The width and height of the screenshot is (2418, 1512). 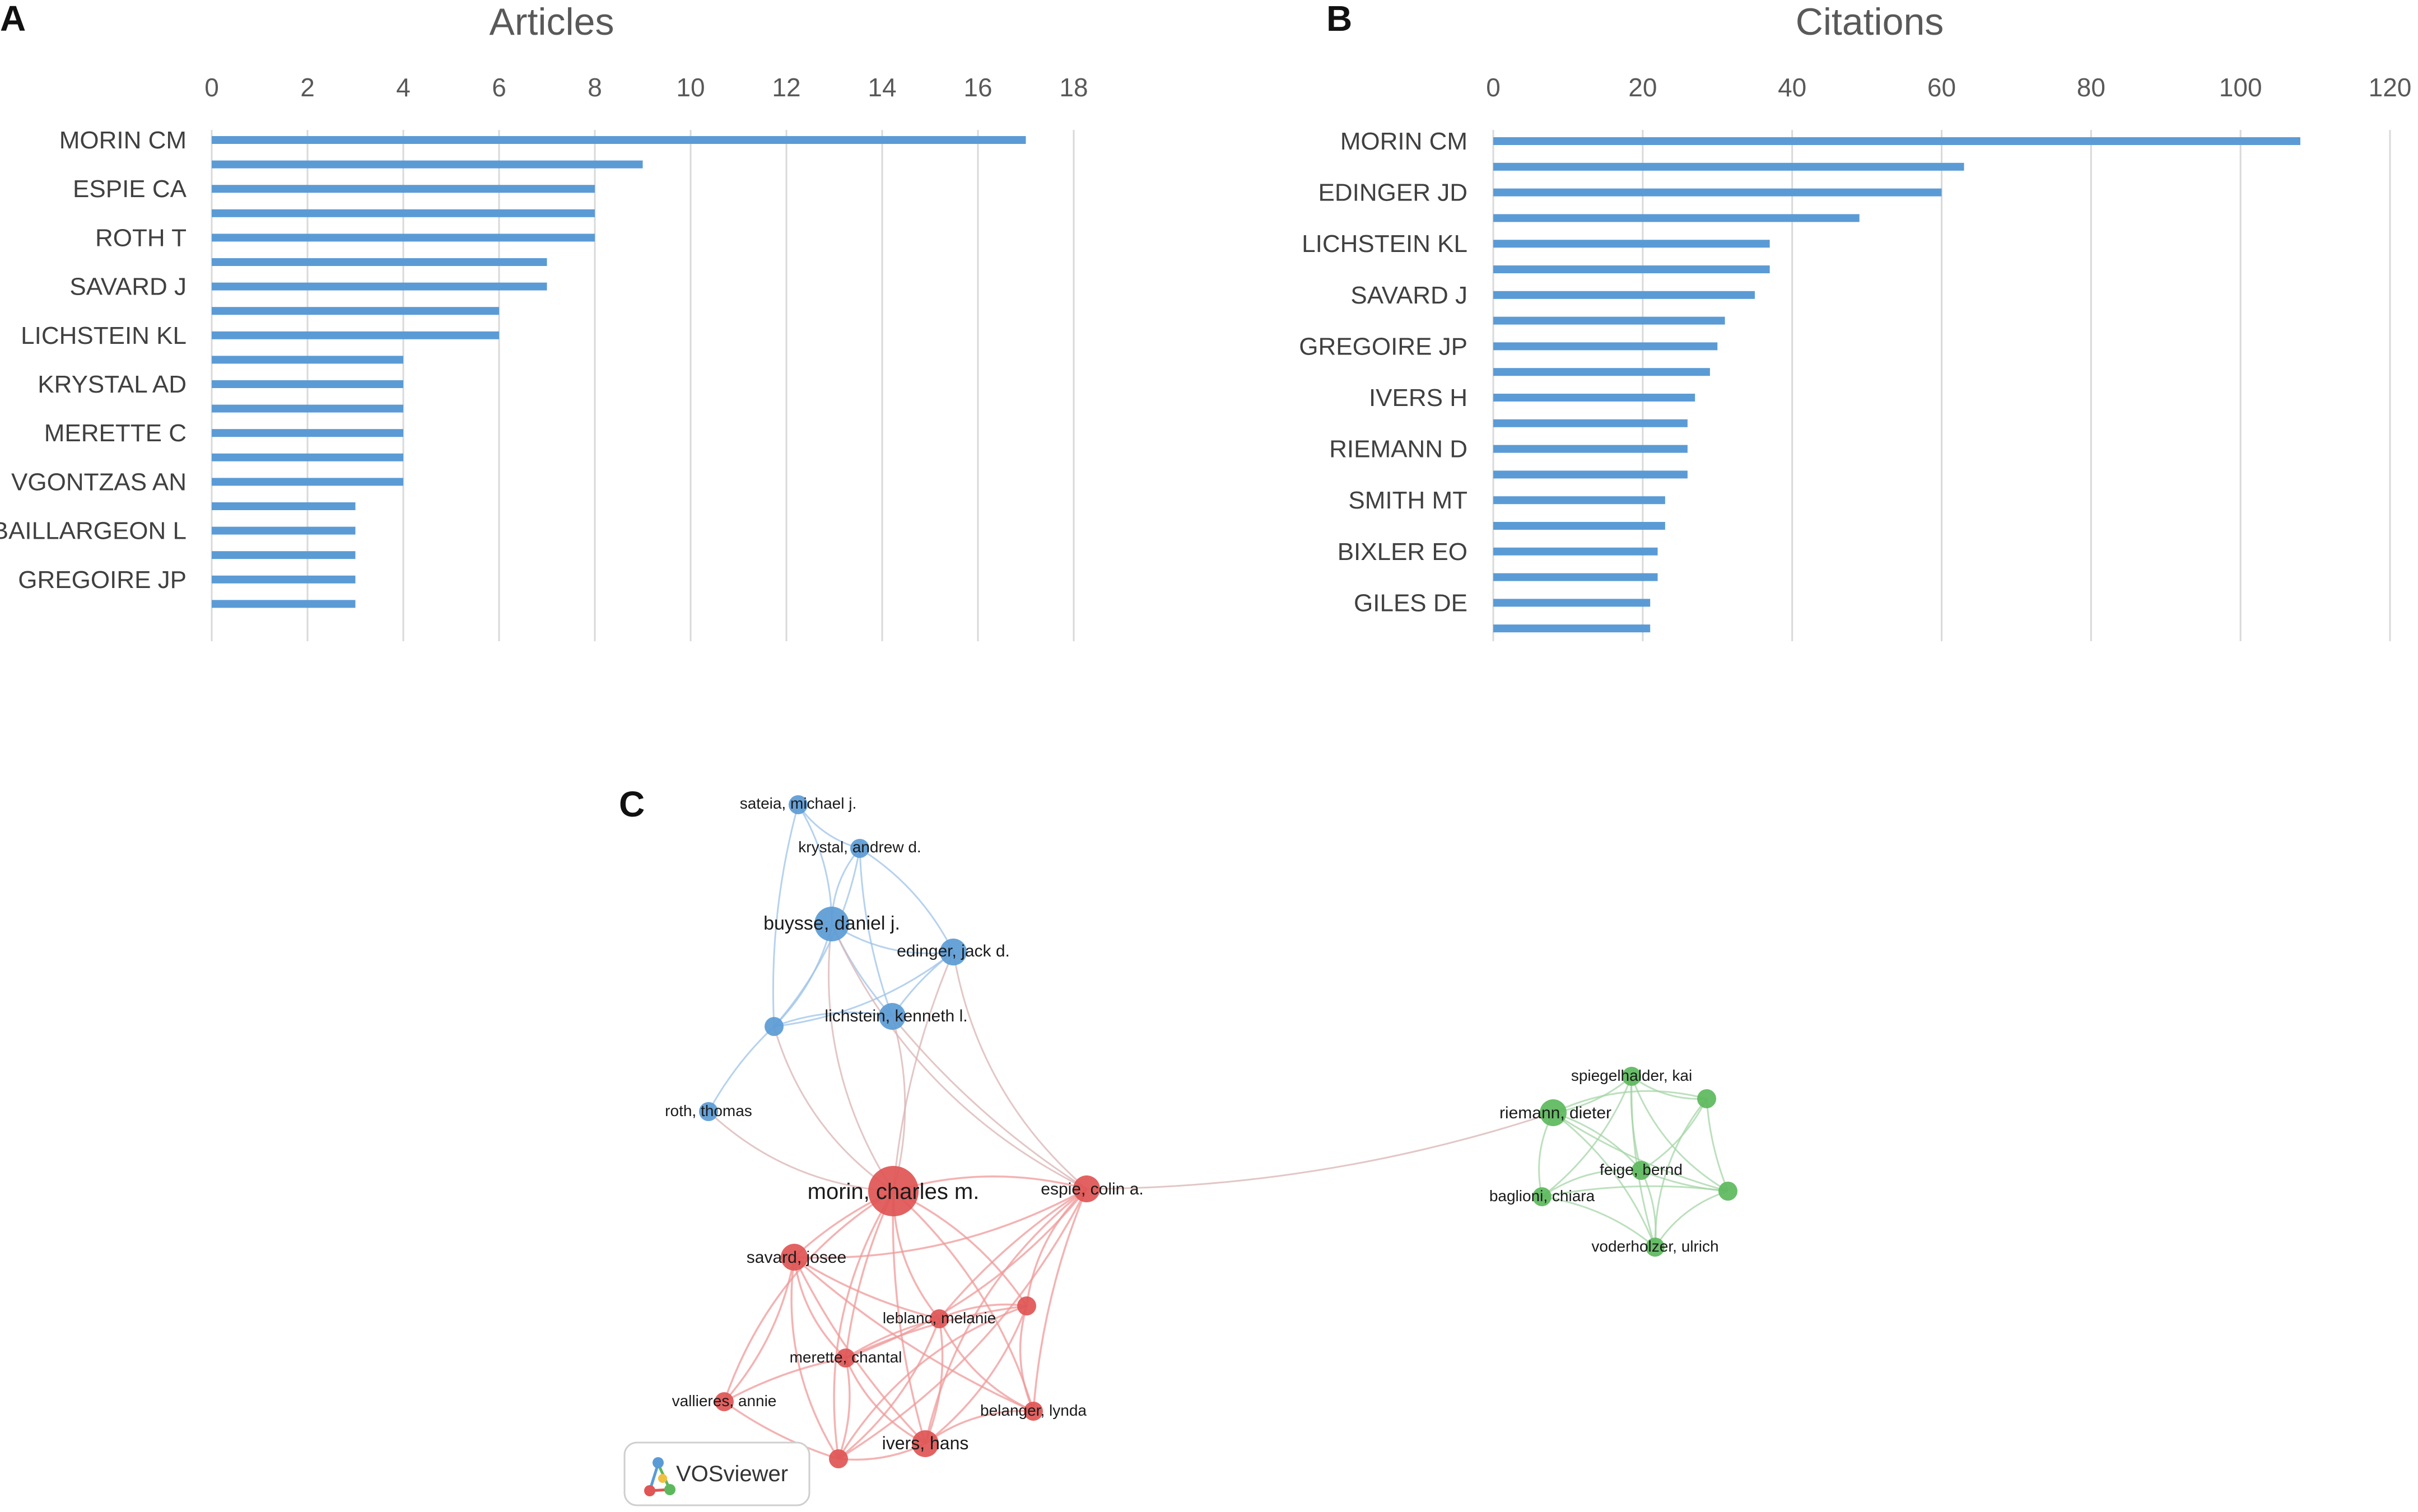 What do you see at coordinates (2240, 88) in the screenshot?
I see `citations-x-tick-label: 100` at bounding box center [2240, 88].